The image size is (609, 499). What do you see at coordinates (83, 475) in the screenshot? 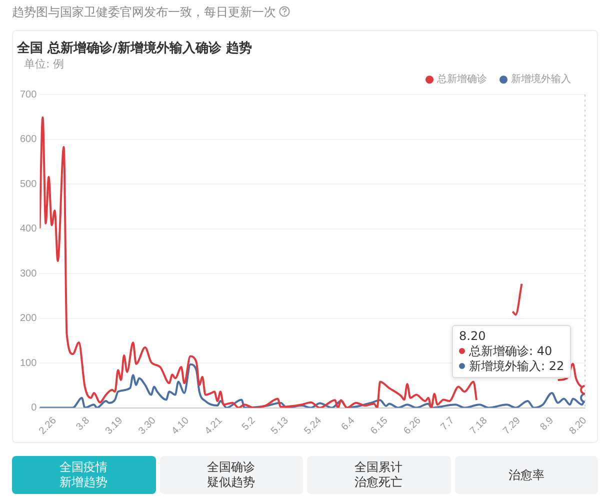
I see `text: 全国疫情新增趋势` at bounding box center [83, 475].